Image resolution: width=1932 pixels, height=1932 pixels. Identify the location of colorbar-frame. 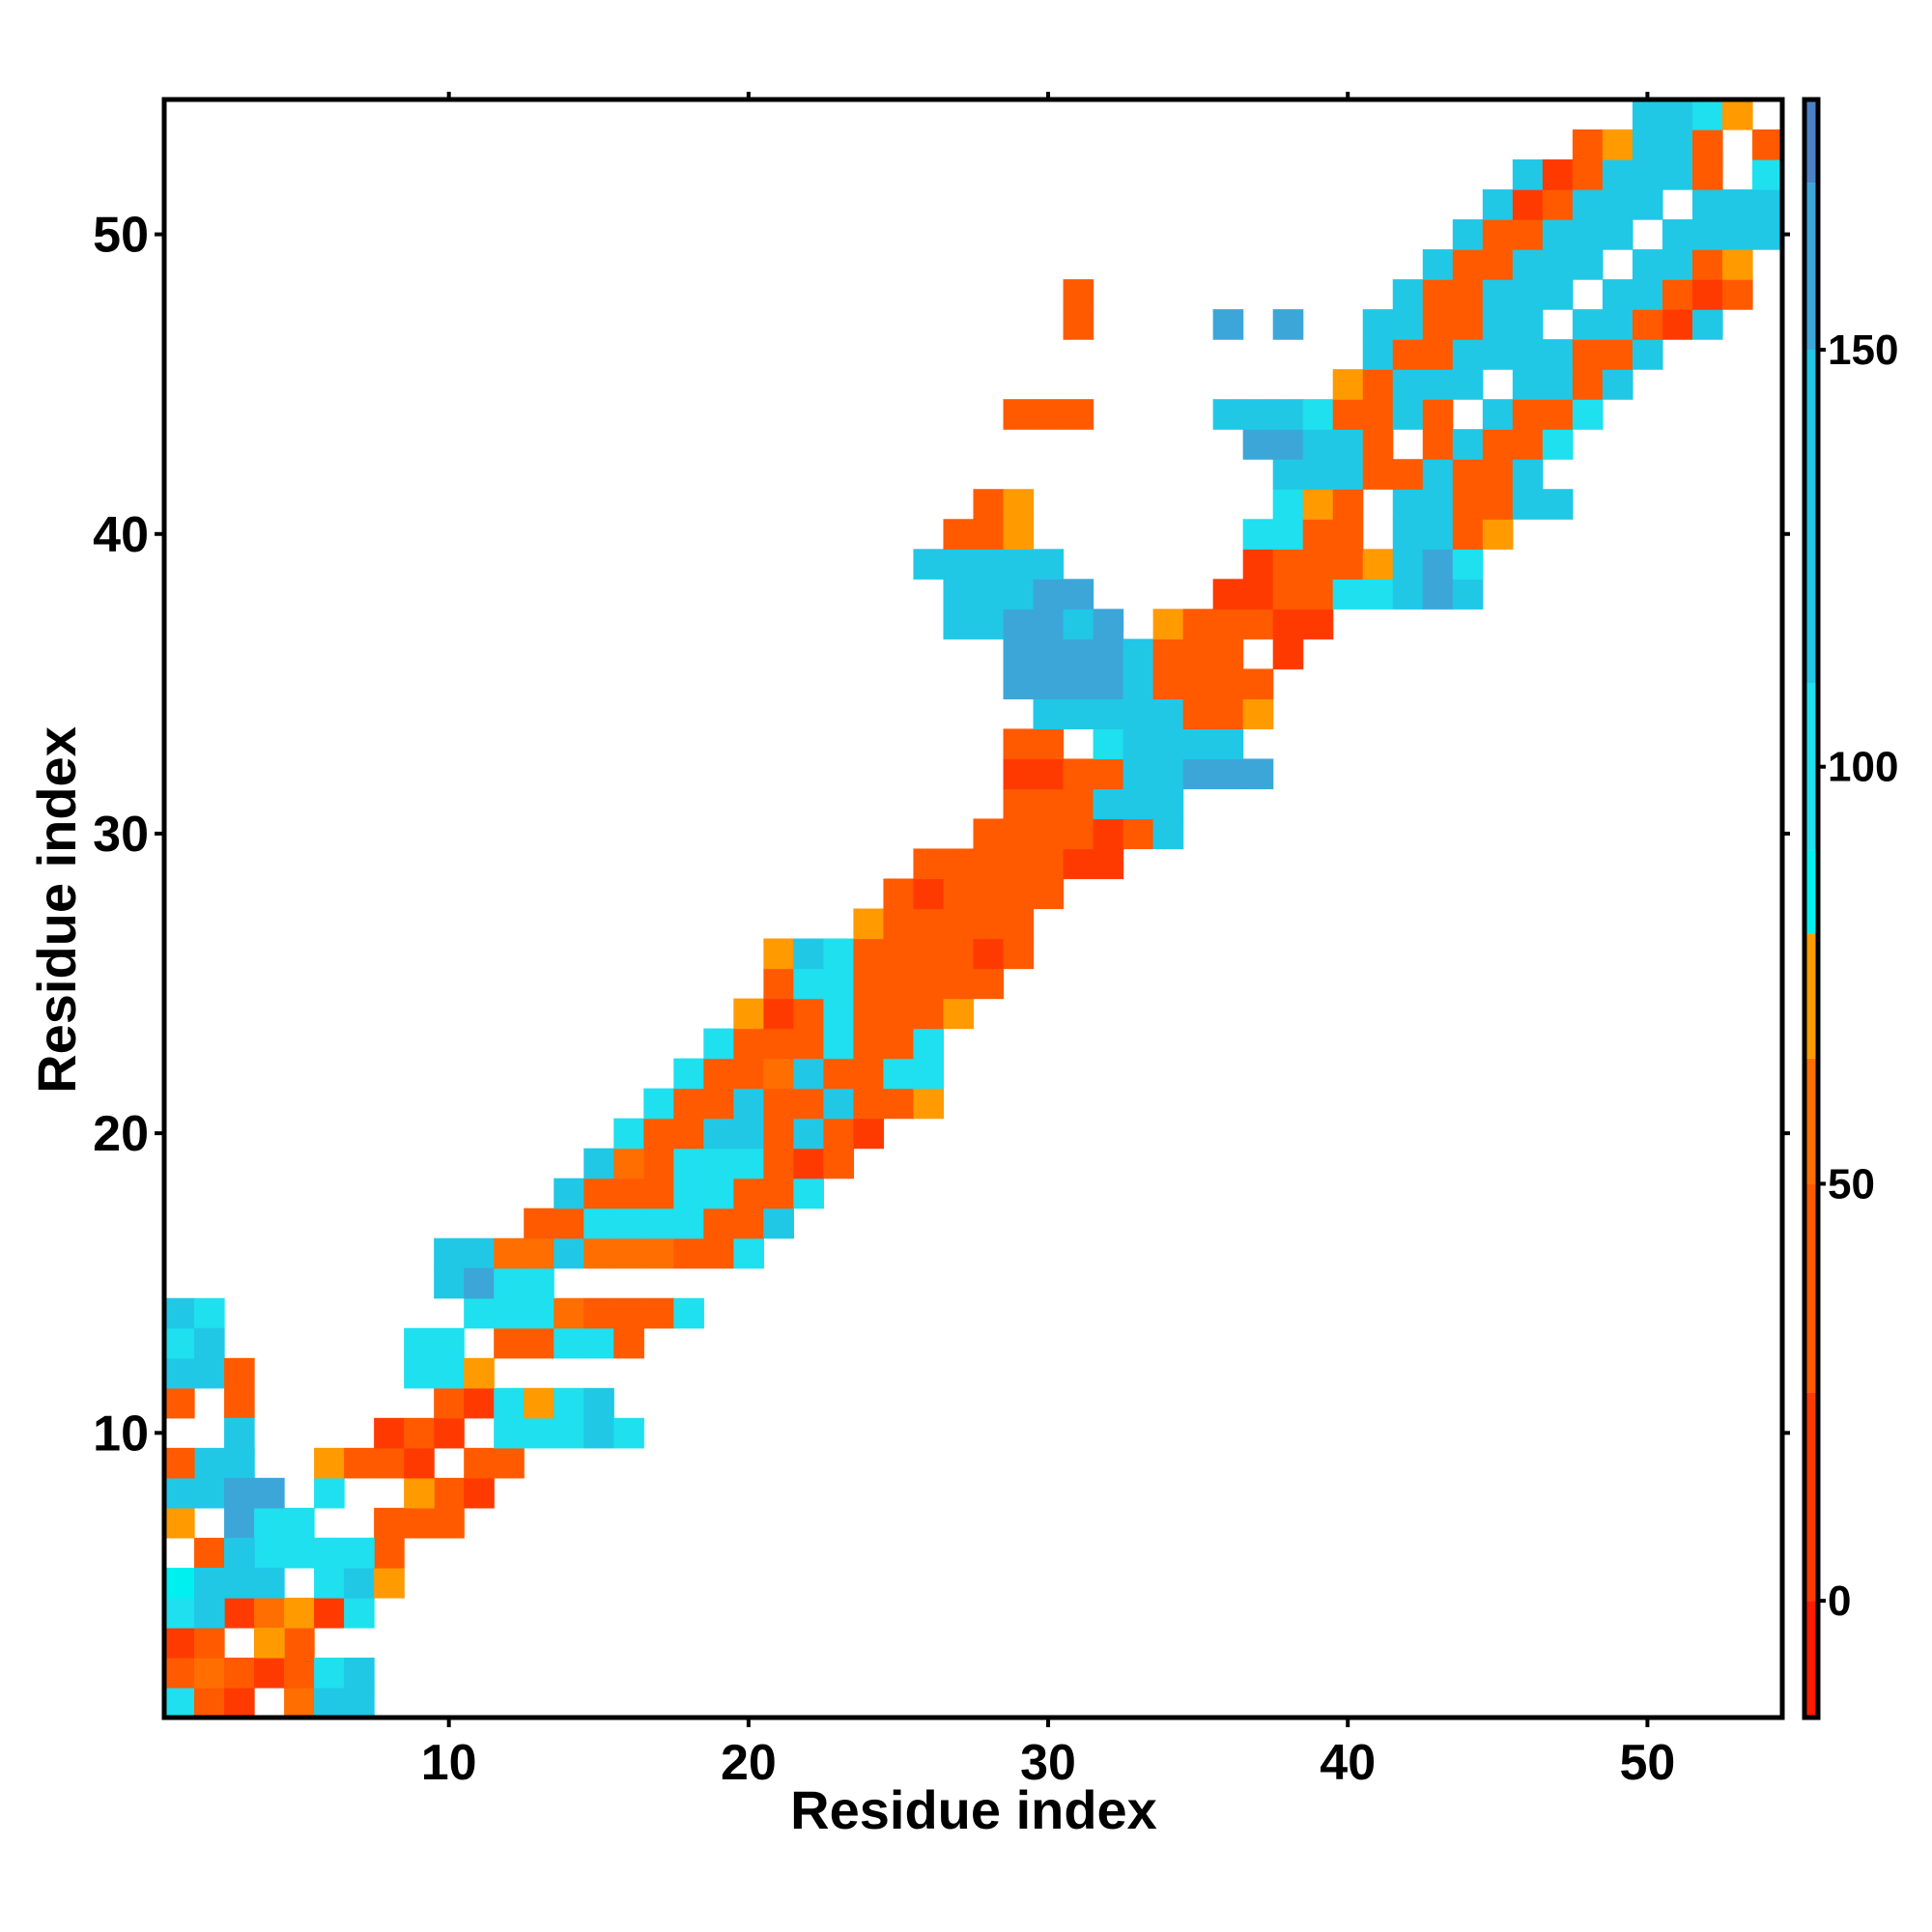
(1811, 908).